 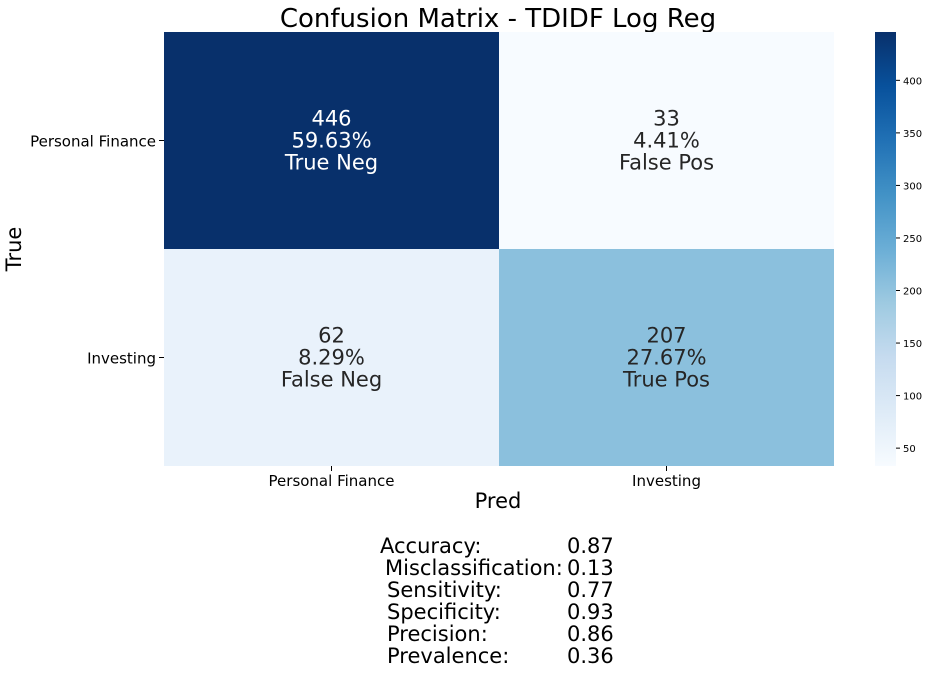 What do you see at coordinates (510, 590) in the screenshot?
I see `metric-sensitivity: Sensitivity: 0.77` at bounding box center [510, 590].